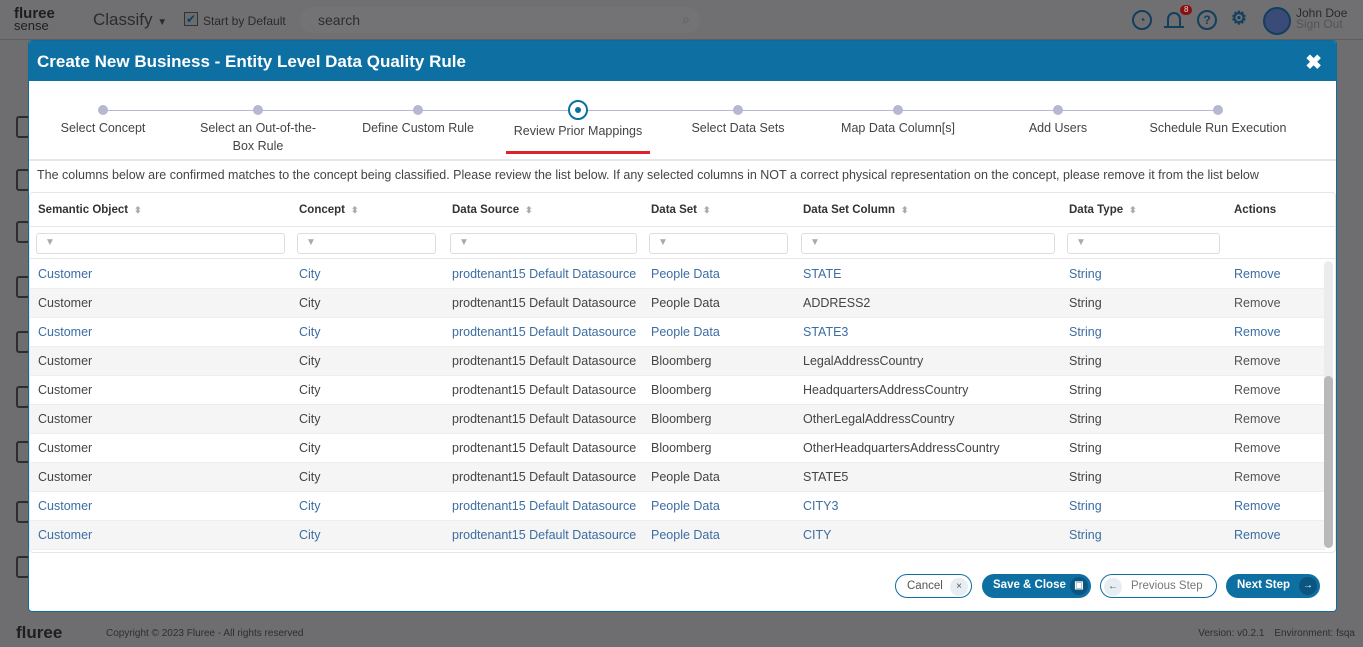 Image resolution: width=1363 pixels, height=647 pixels. Describe the element at coordinates (39, 632) in the screenshot. I see `footer-logo: fluree` at that location.